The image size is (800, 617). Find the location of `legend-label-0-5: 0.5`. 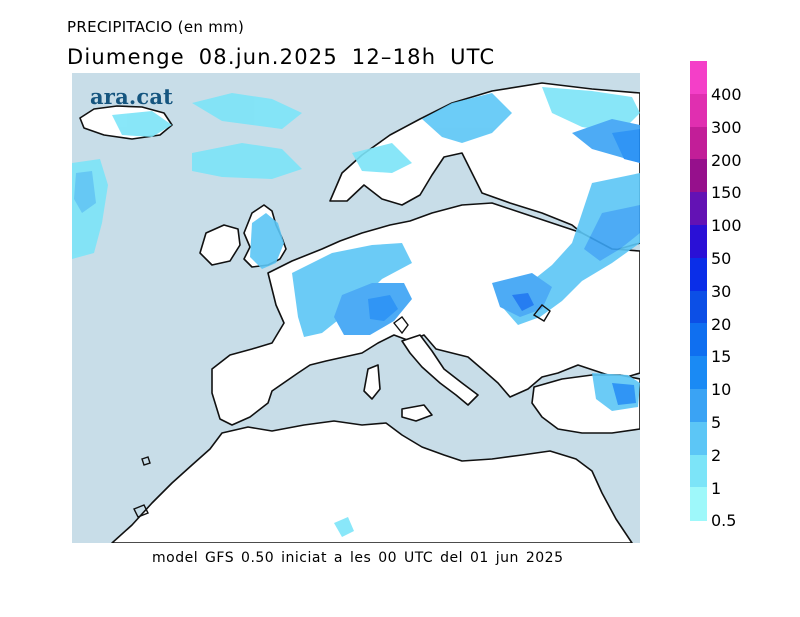

legend-label-0-5: 0.5 is located at coordinates (724, 521).